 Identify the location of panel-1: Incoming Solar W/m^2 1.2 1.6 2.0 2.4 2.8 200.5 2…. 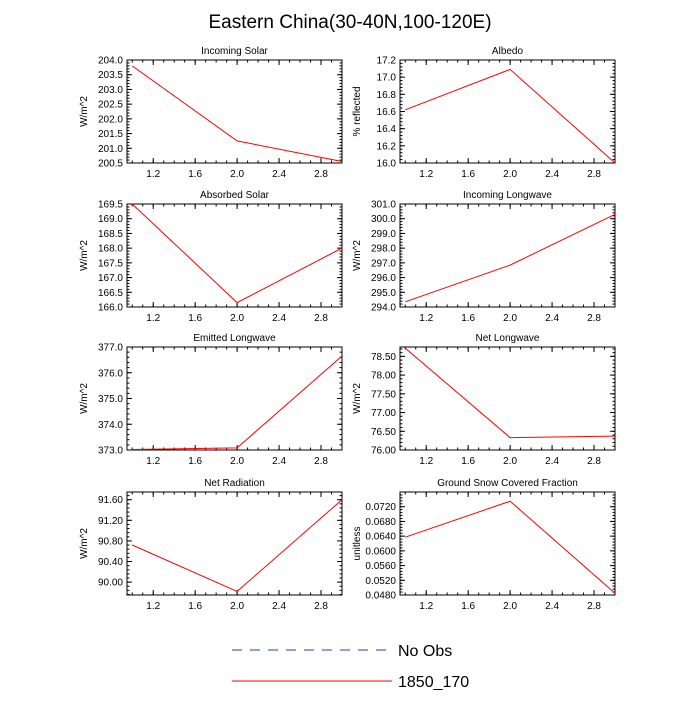
(211, 113).